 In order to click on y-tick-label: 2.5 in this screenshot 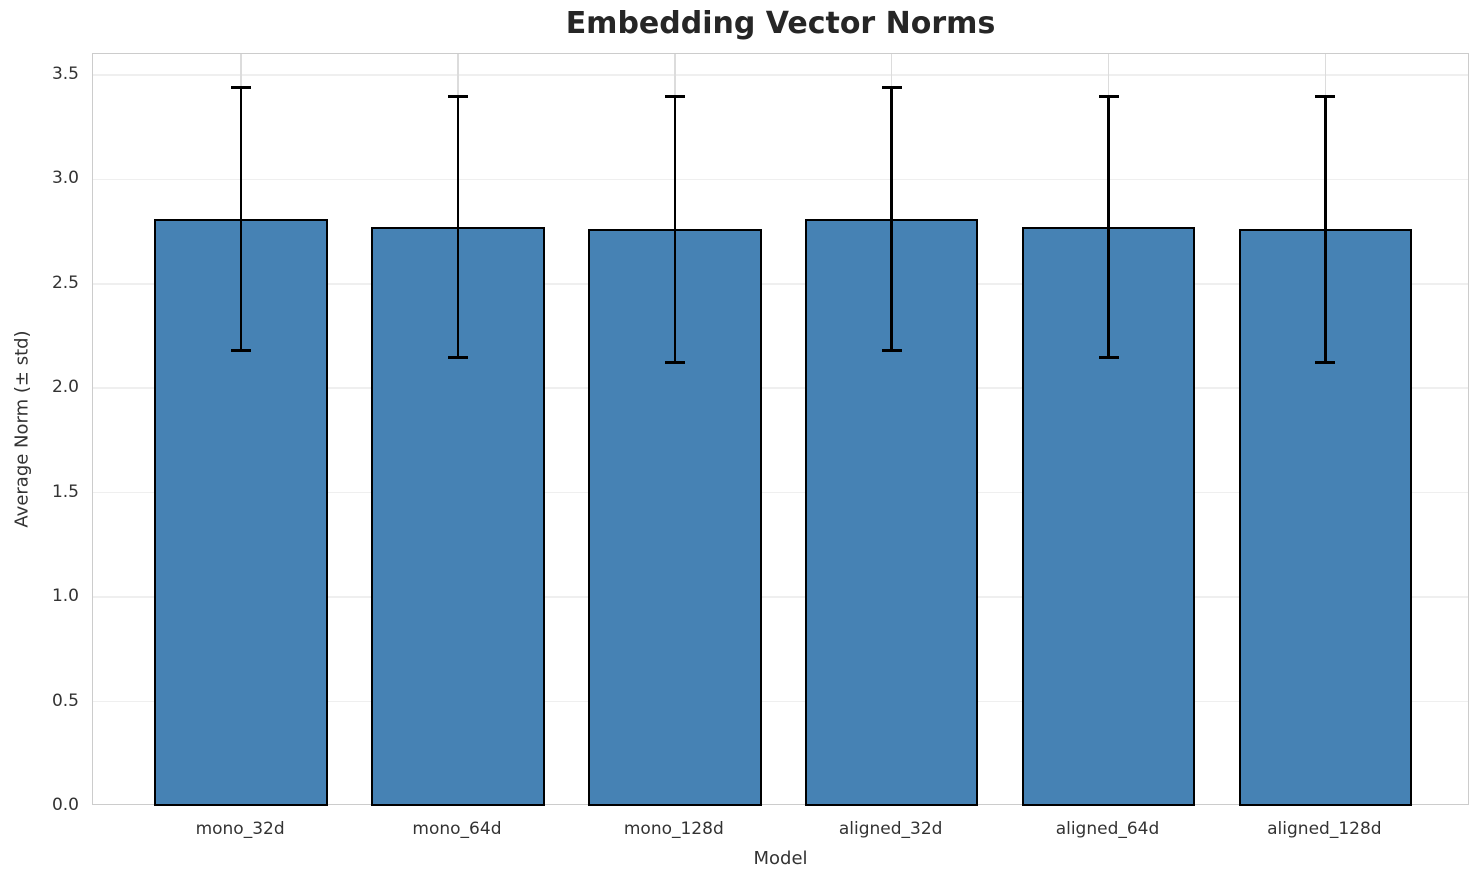, I will do `click(65, 282)`.